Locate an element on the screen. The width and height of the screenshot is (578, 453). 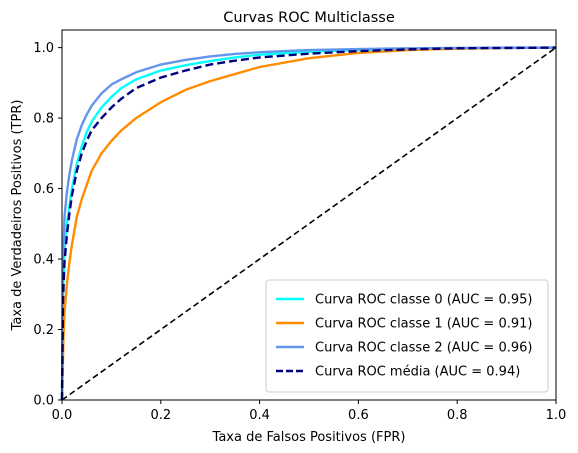
legend-label: Curva ROC média (AUC = 0.94) is located at coordinates (417, 372).